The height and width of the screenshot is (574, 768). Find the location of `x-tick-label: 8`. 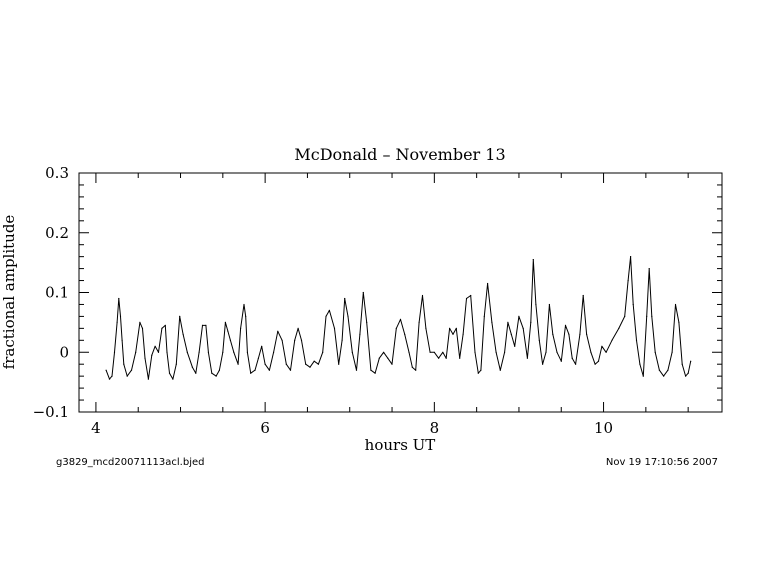

x-tick-label: 8 is located at coordinates (435, 428).